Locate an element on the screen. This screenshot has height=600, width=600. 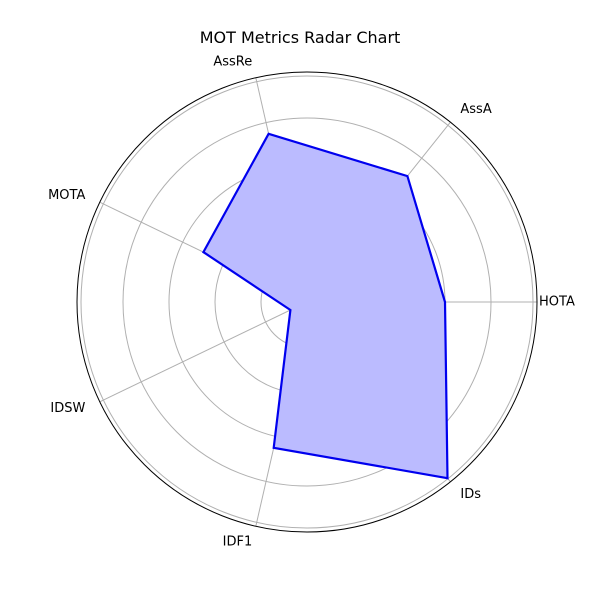
axis-label-idf1: IDF1 is located at coordinates (238, 541).